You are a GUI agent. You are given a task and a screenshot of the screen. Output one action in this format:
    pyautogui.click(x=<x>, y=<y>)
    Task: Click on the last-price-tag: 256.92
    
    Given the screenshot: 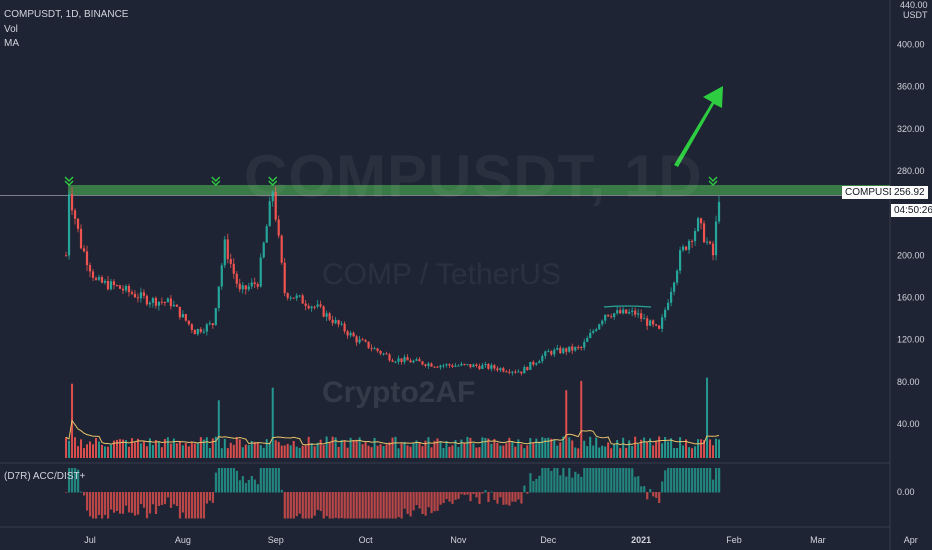 What is the action you would take?
    pyautogui.click(x=909, y=192)
    